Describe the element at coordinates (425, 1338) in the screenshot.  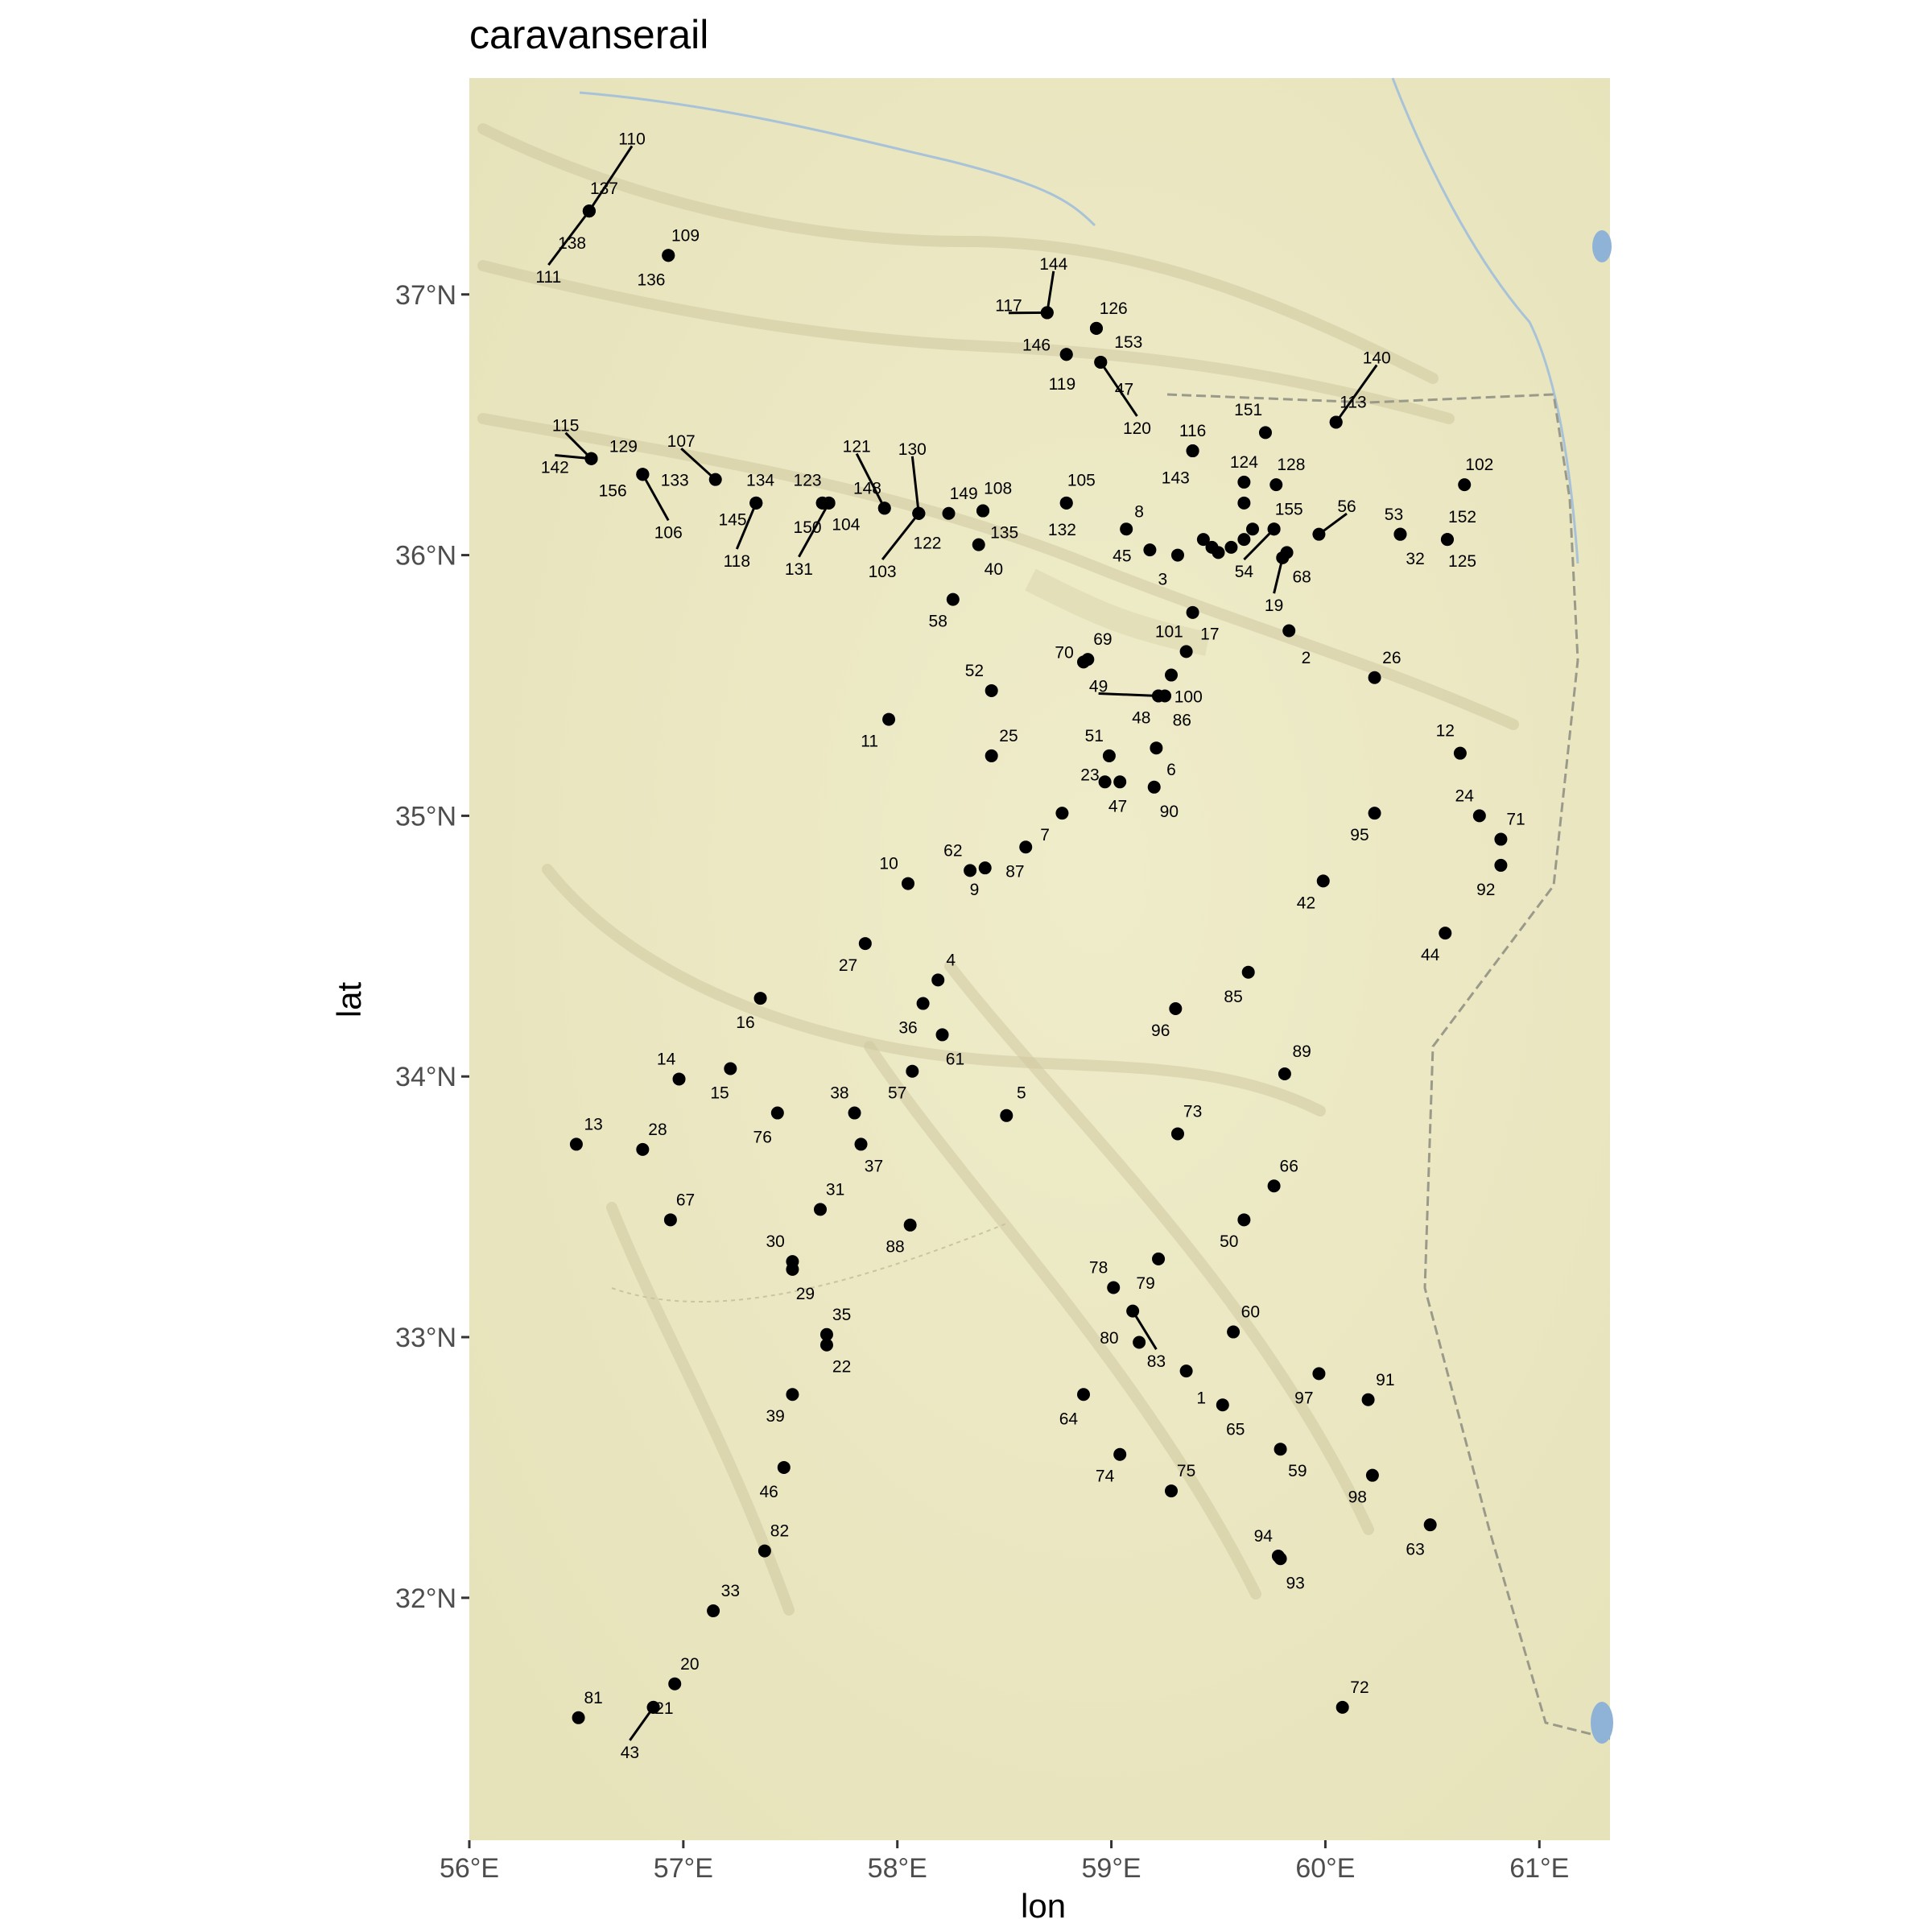
I see `y-tick-label: 33°N` at that location.